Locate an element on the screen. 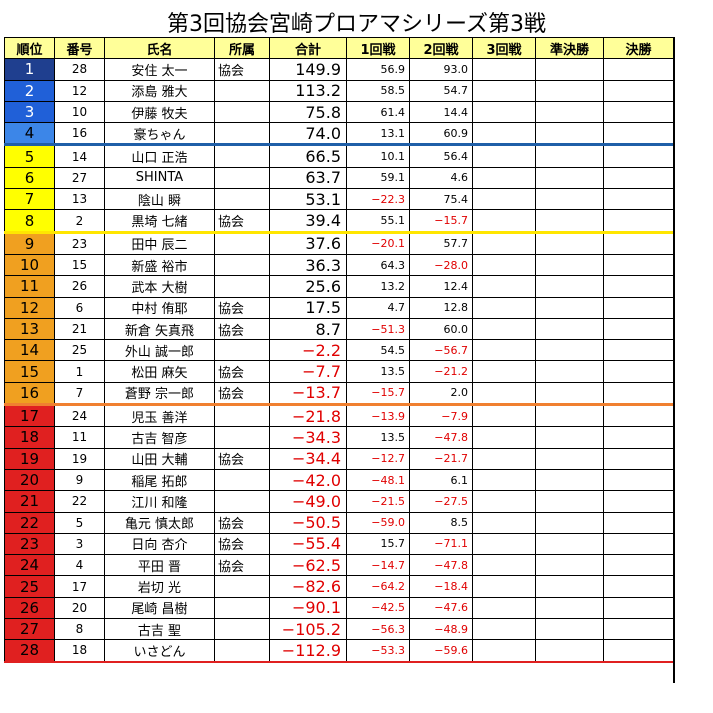 The width and height of the screenshot is (713, 713). round1-cell: 15.7 is located at coordinates (378, 544).